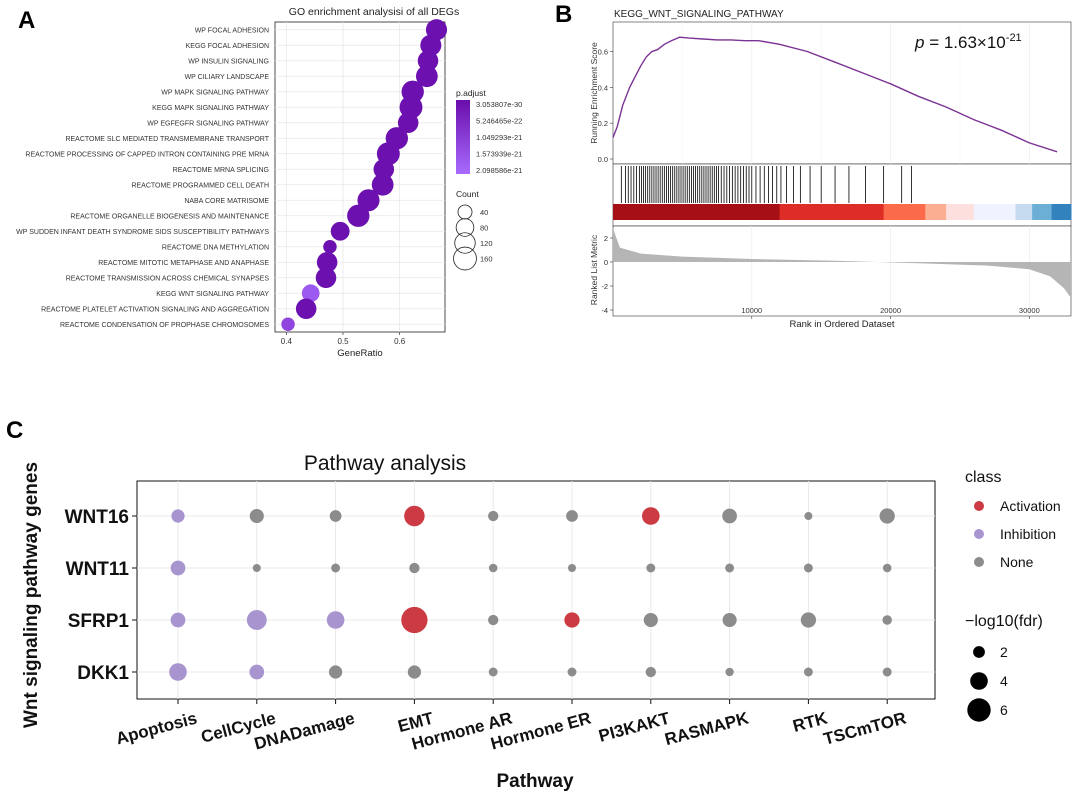 The image size is (1072, 795). I want to click on panel-c-class-legend-title: class, so click(983, 477).